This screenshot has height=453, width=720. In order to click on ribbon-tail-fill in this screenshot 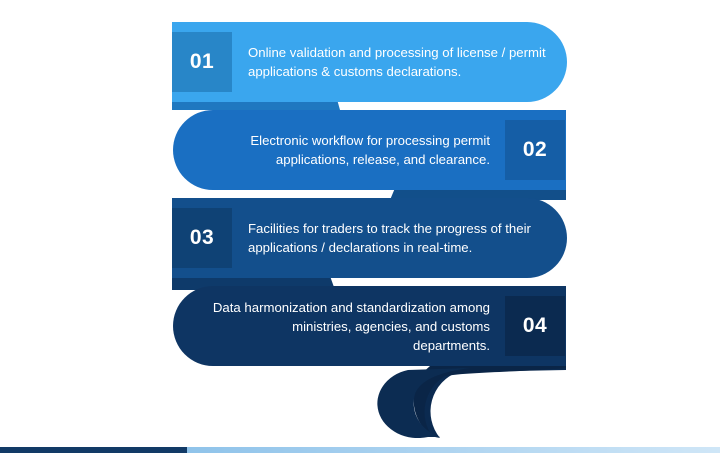, I will do `click(423, 403)`.